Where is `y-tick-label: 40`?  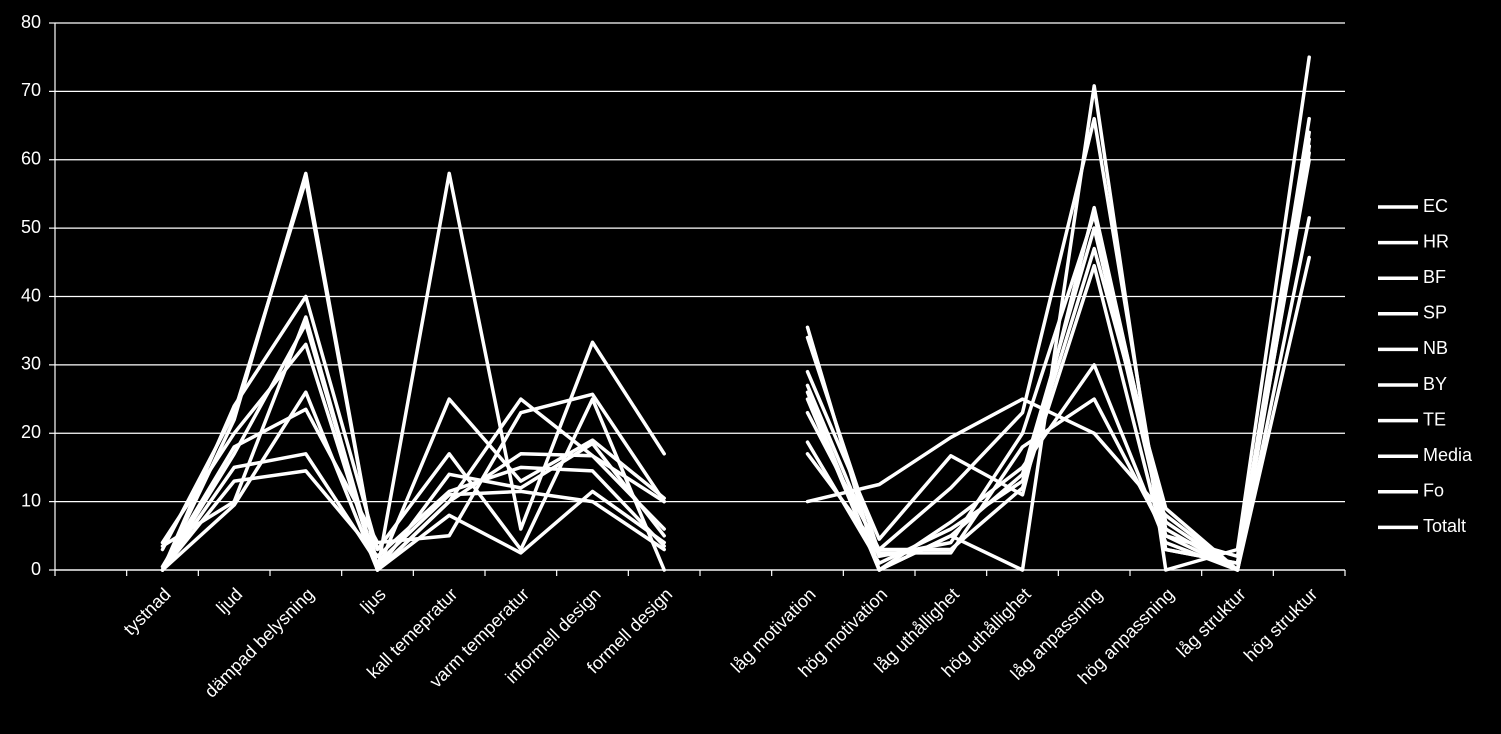
y-tick-label: 40 is located at coordinates (31, 295).